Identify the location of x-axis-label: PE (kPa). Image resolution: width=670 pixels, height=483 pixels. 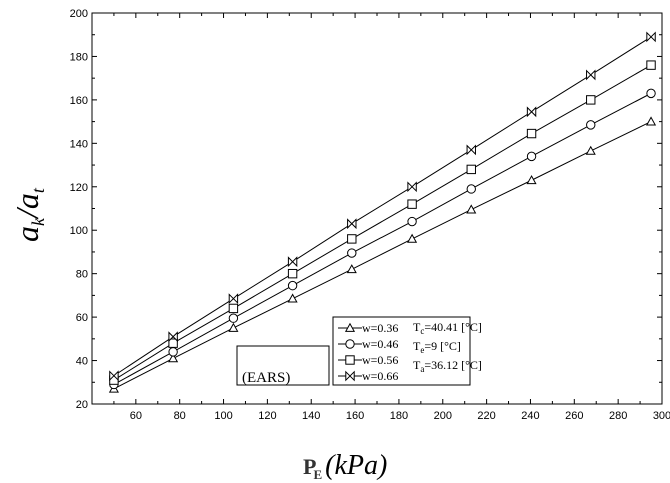
(345, 466).